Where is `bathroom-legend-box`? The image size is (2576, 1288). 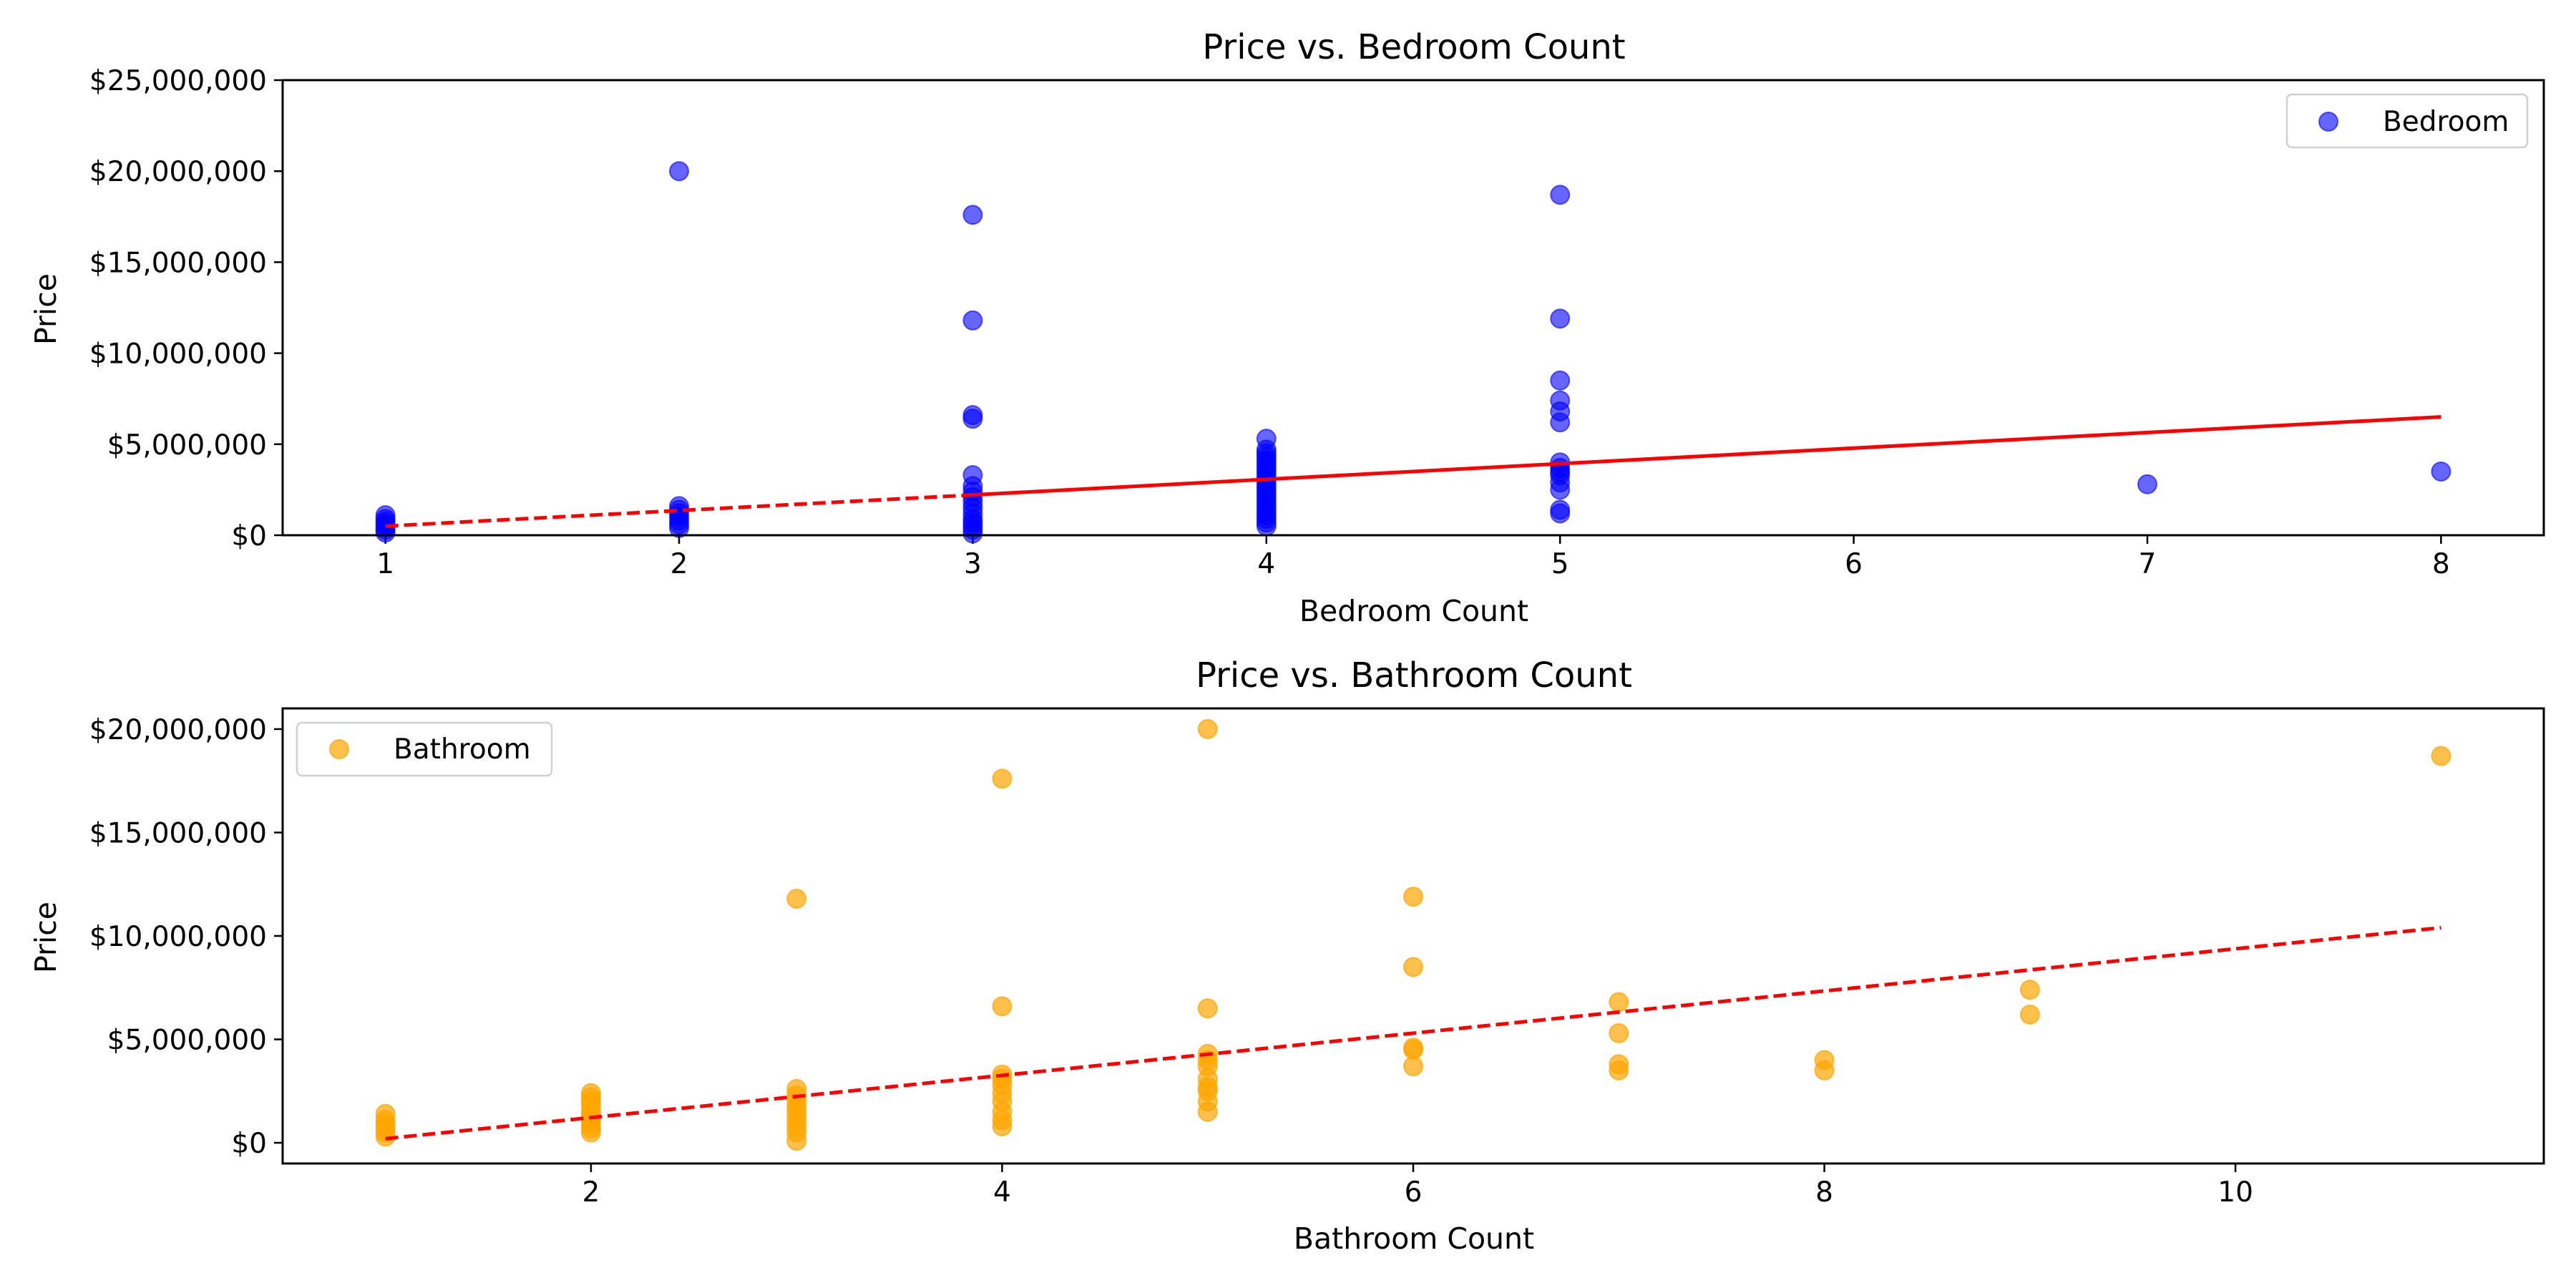
bathroom-legend-box is located at coordinates (425, 749).